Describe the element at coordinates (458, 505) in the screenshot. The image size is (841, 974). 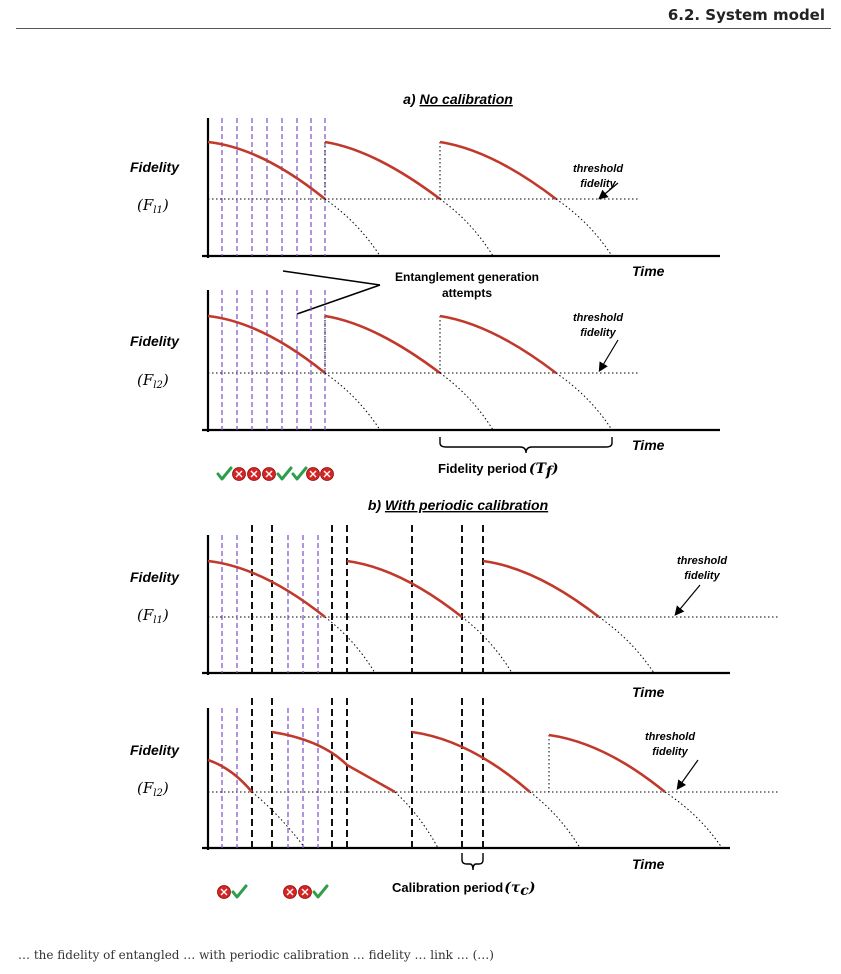
I see `panel-b-title: b) With periodic calibration` at that location.